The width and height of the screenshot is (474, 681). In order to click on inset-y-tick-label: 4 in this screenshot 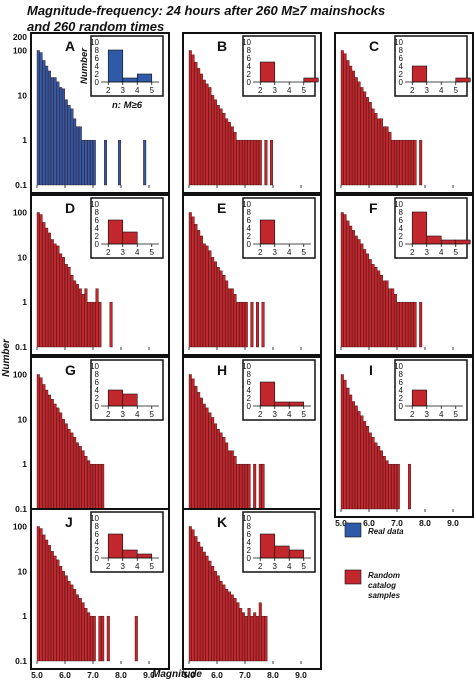, I will do `click(97, 228)`.